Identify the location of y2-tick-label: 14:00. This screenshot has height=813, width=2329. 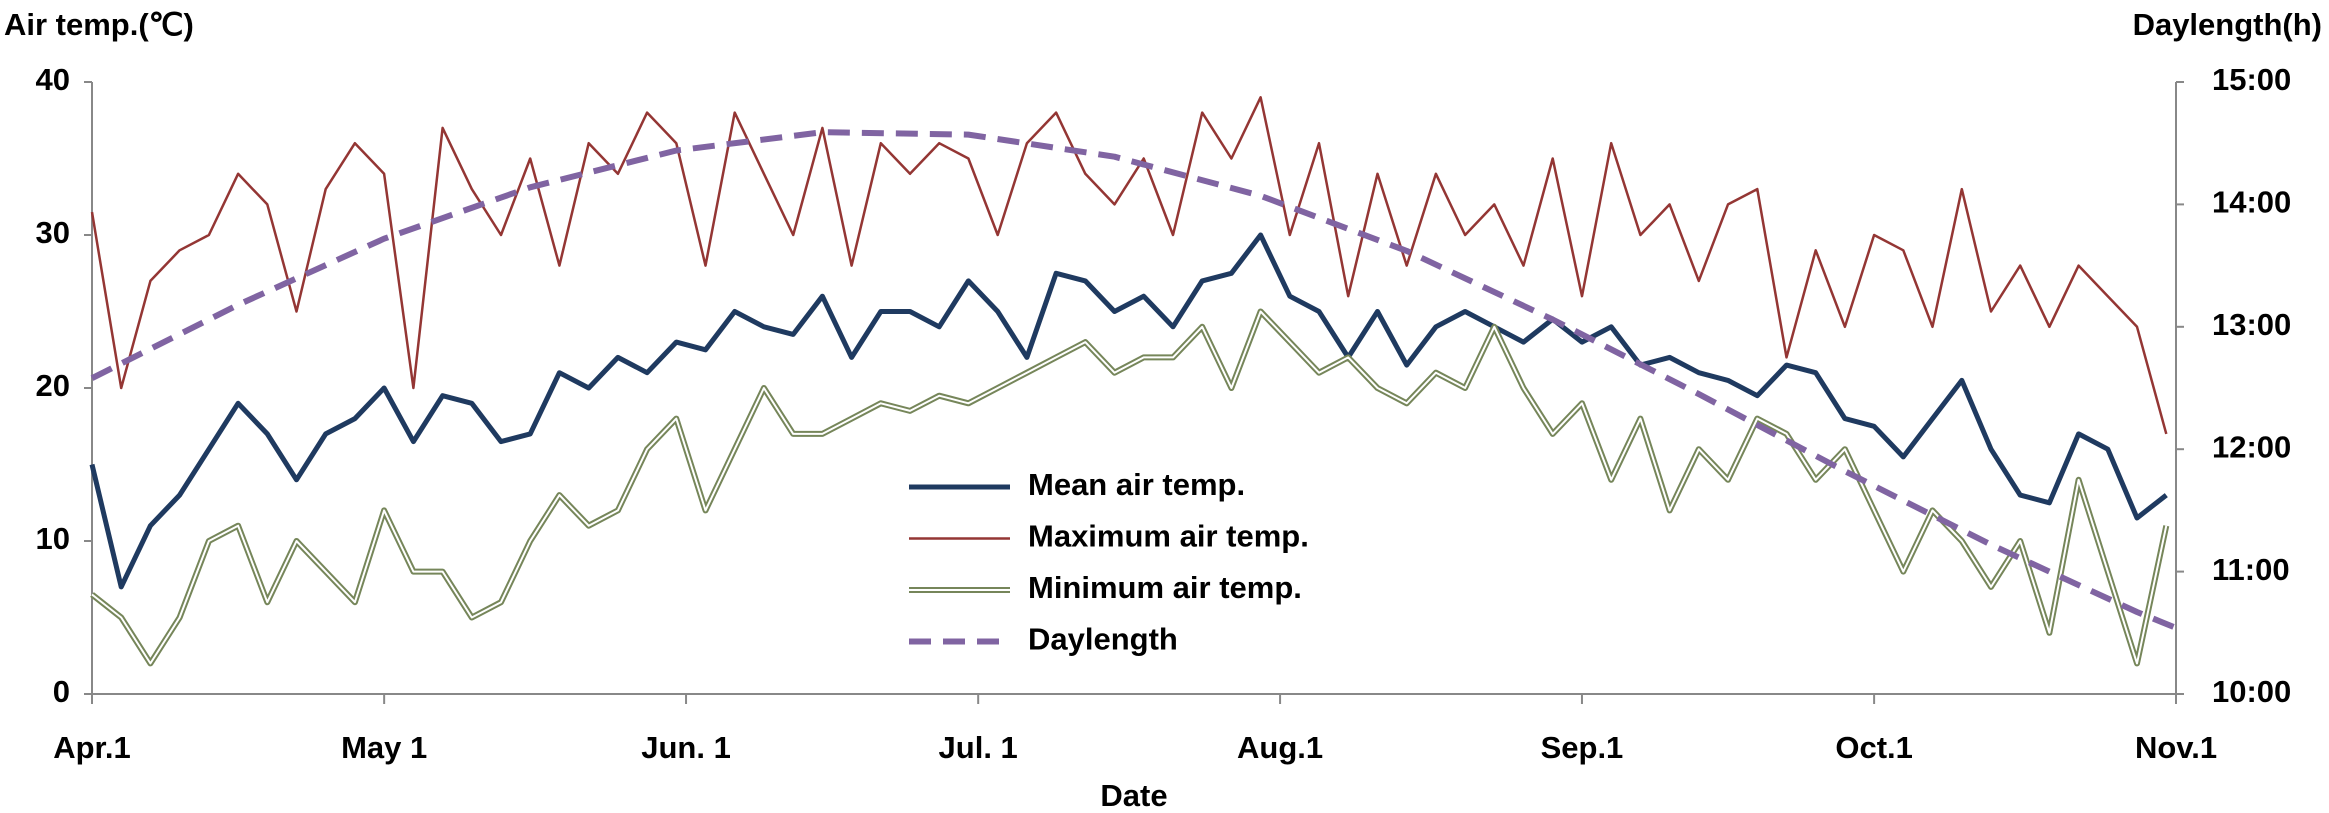
(2251, 202).